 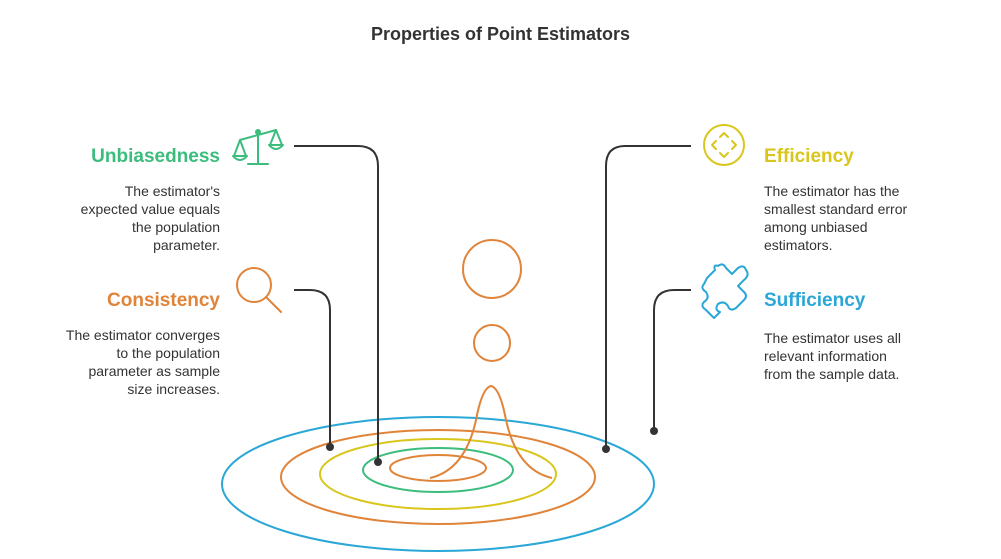 I want to click on ring-efficiency, so click(x=438, y=474).